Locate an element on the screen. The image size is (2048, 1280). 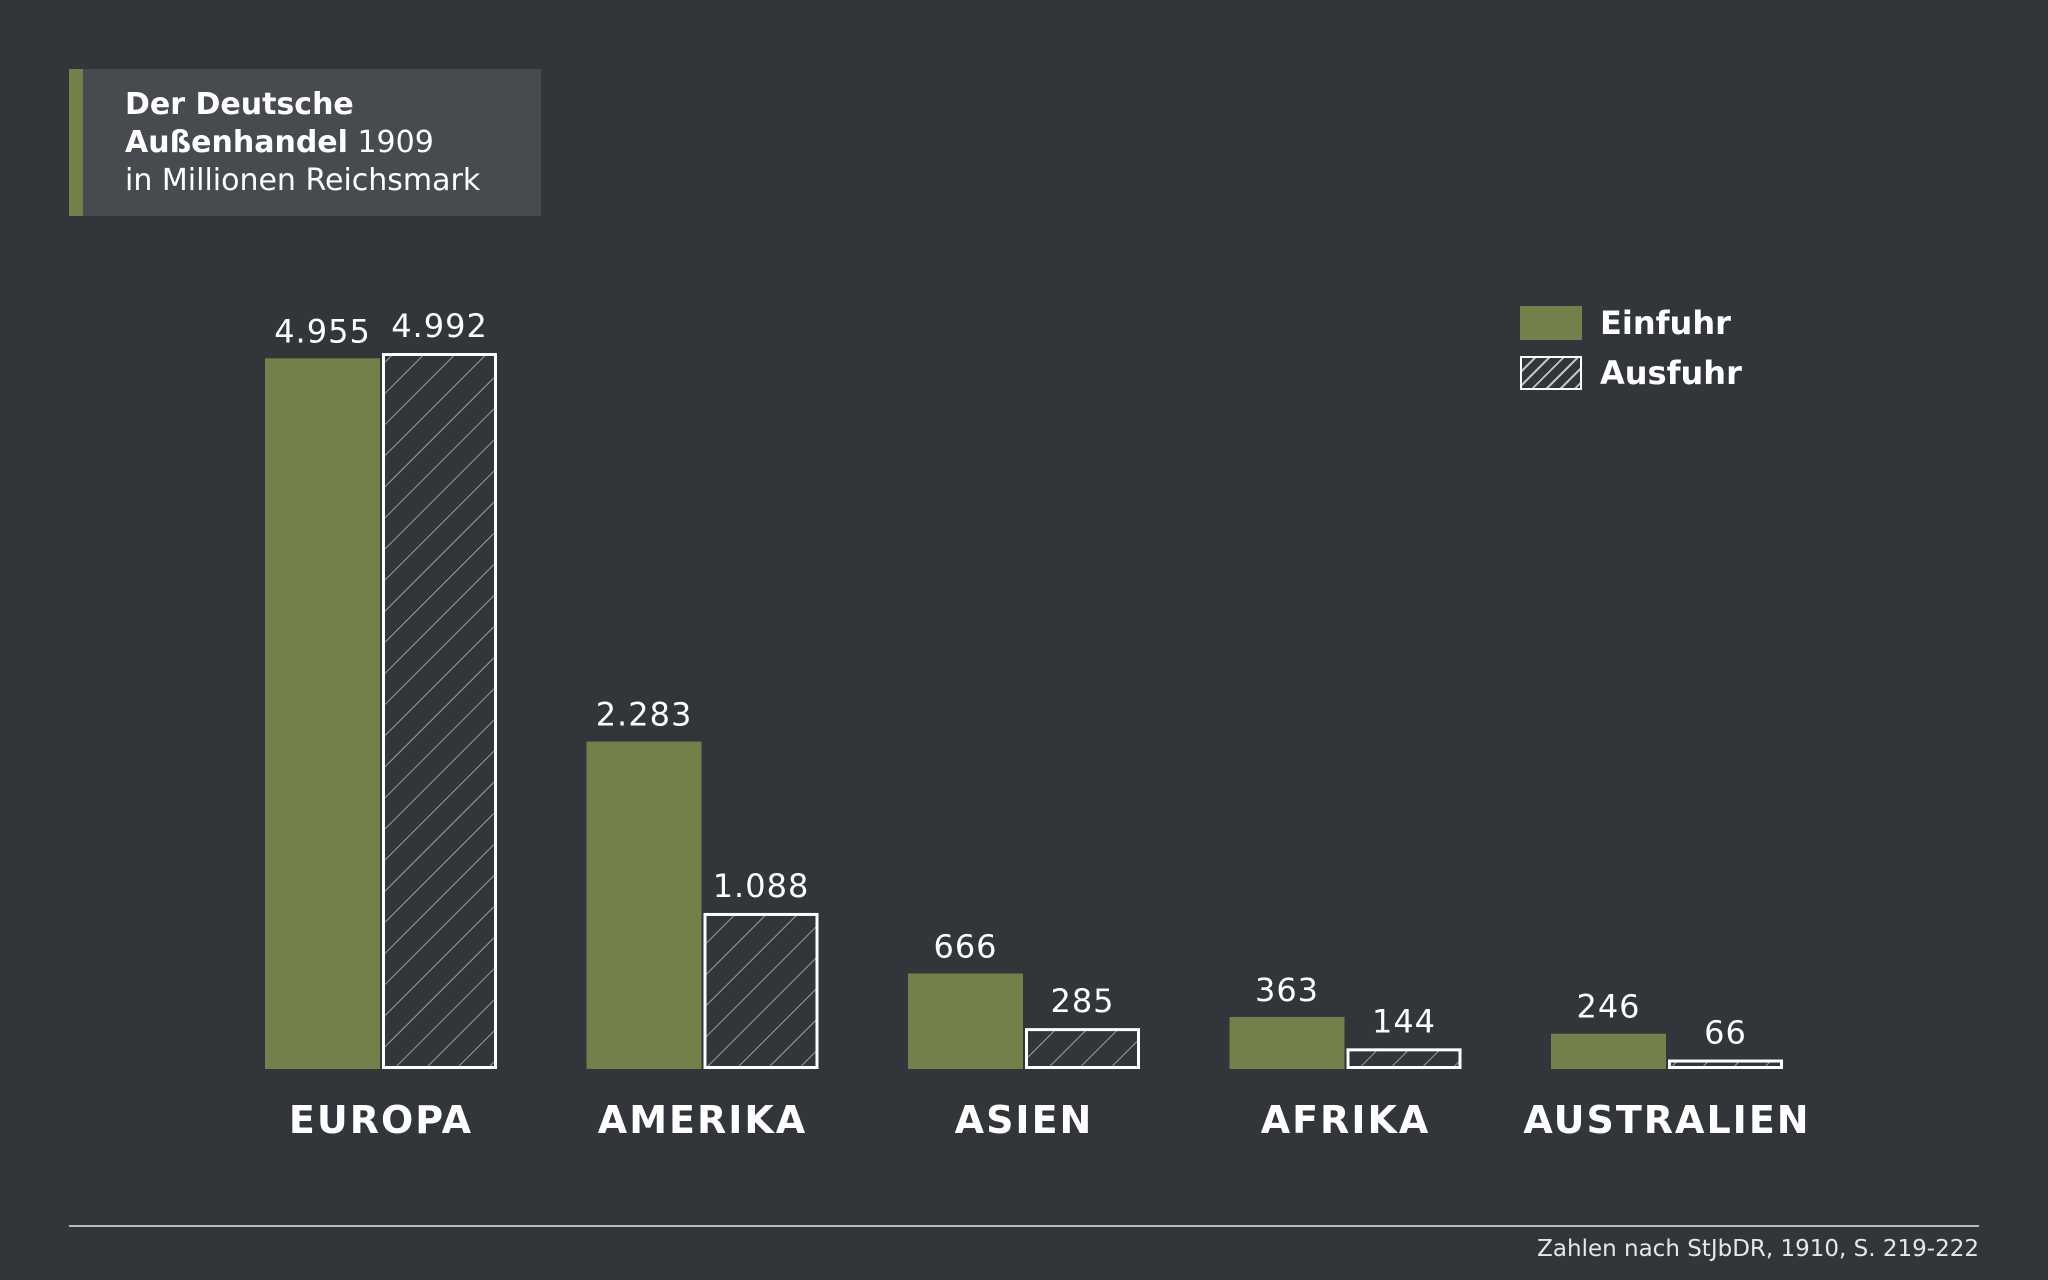
category-label-afrika: AFRIKA is located at coordinates (1346, 1120).